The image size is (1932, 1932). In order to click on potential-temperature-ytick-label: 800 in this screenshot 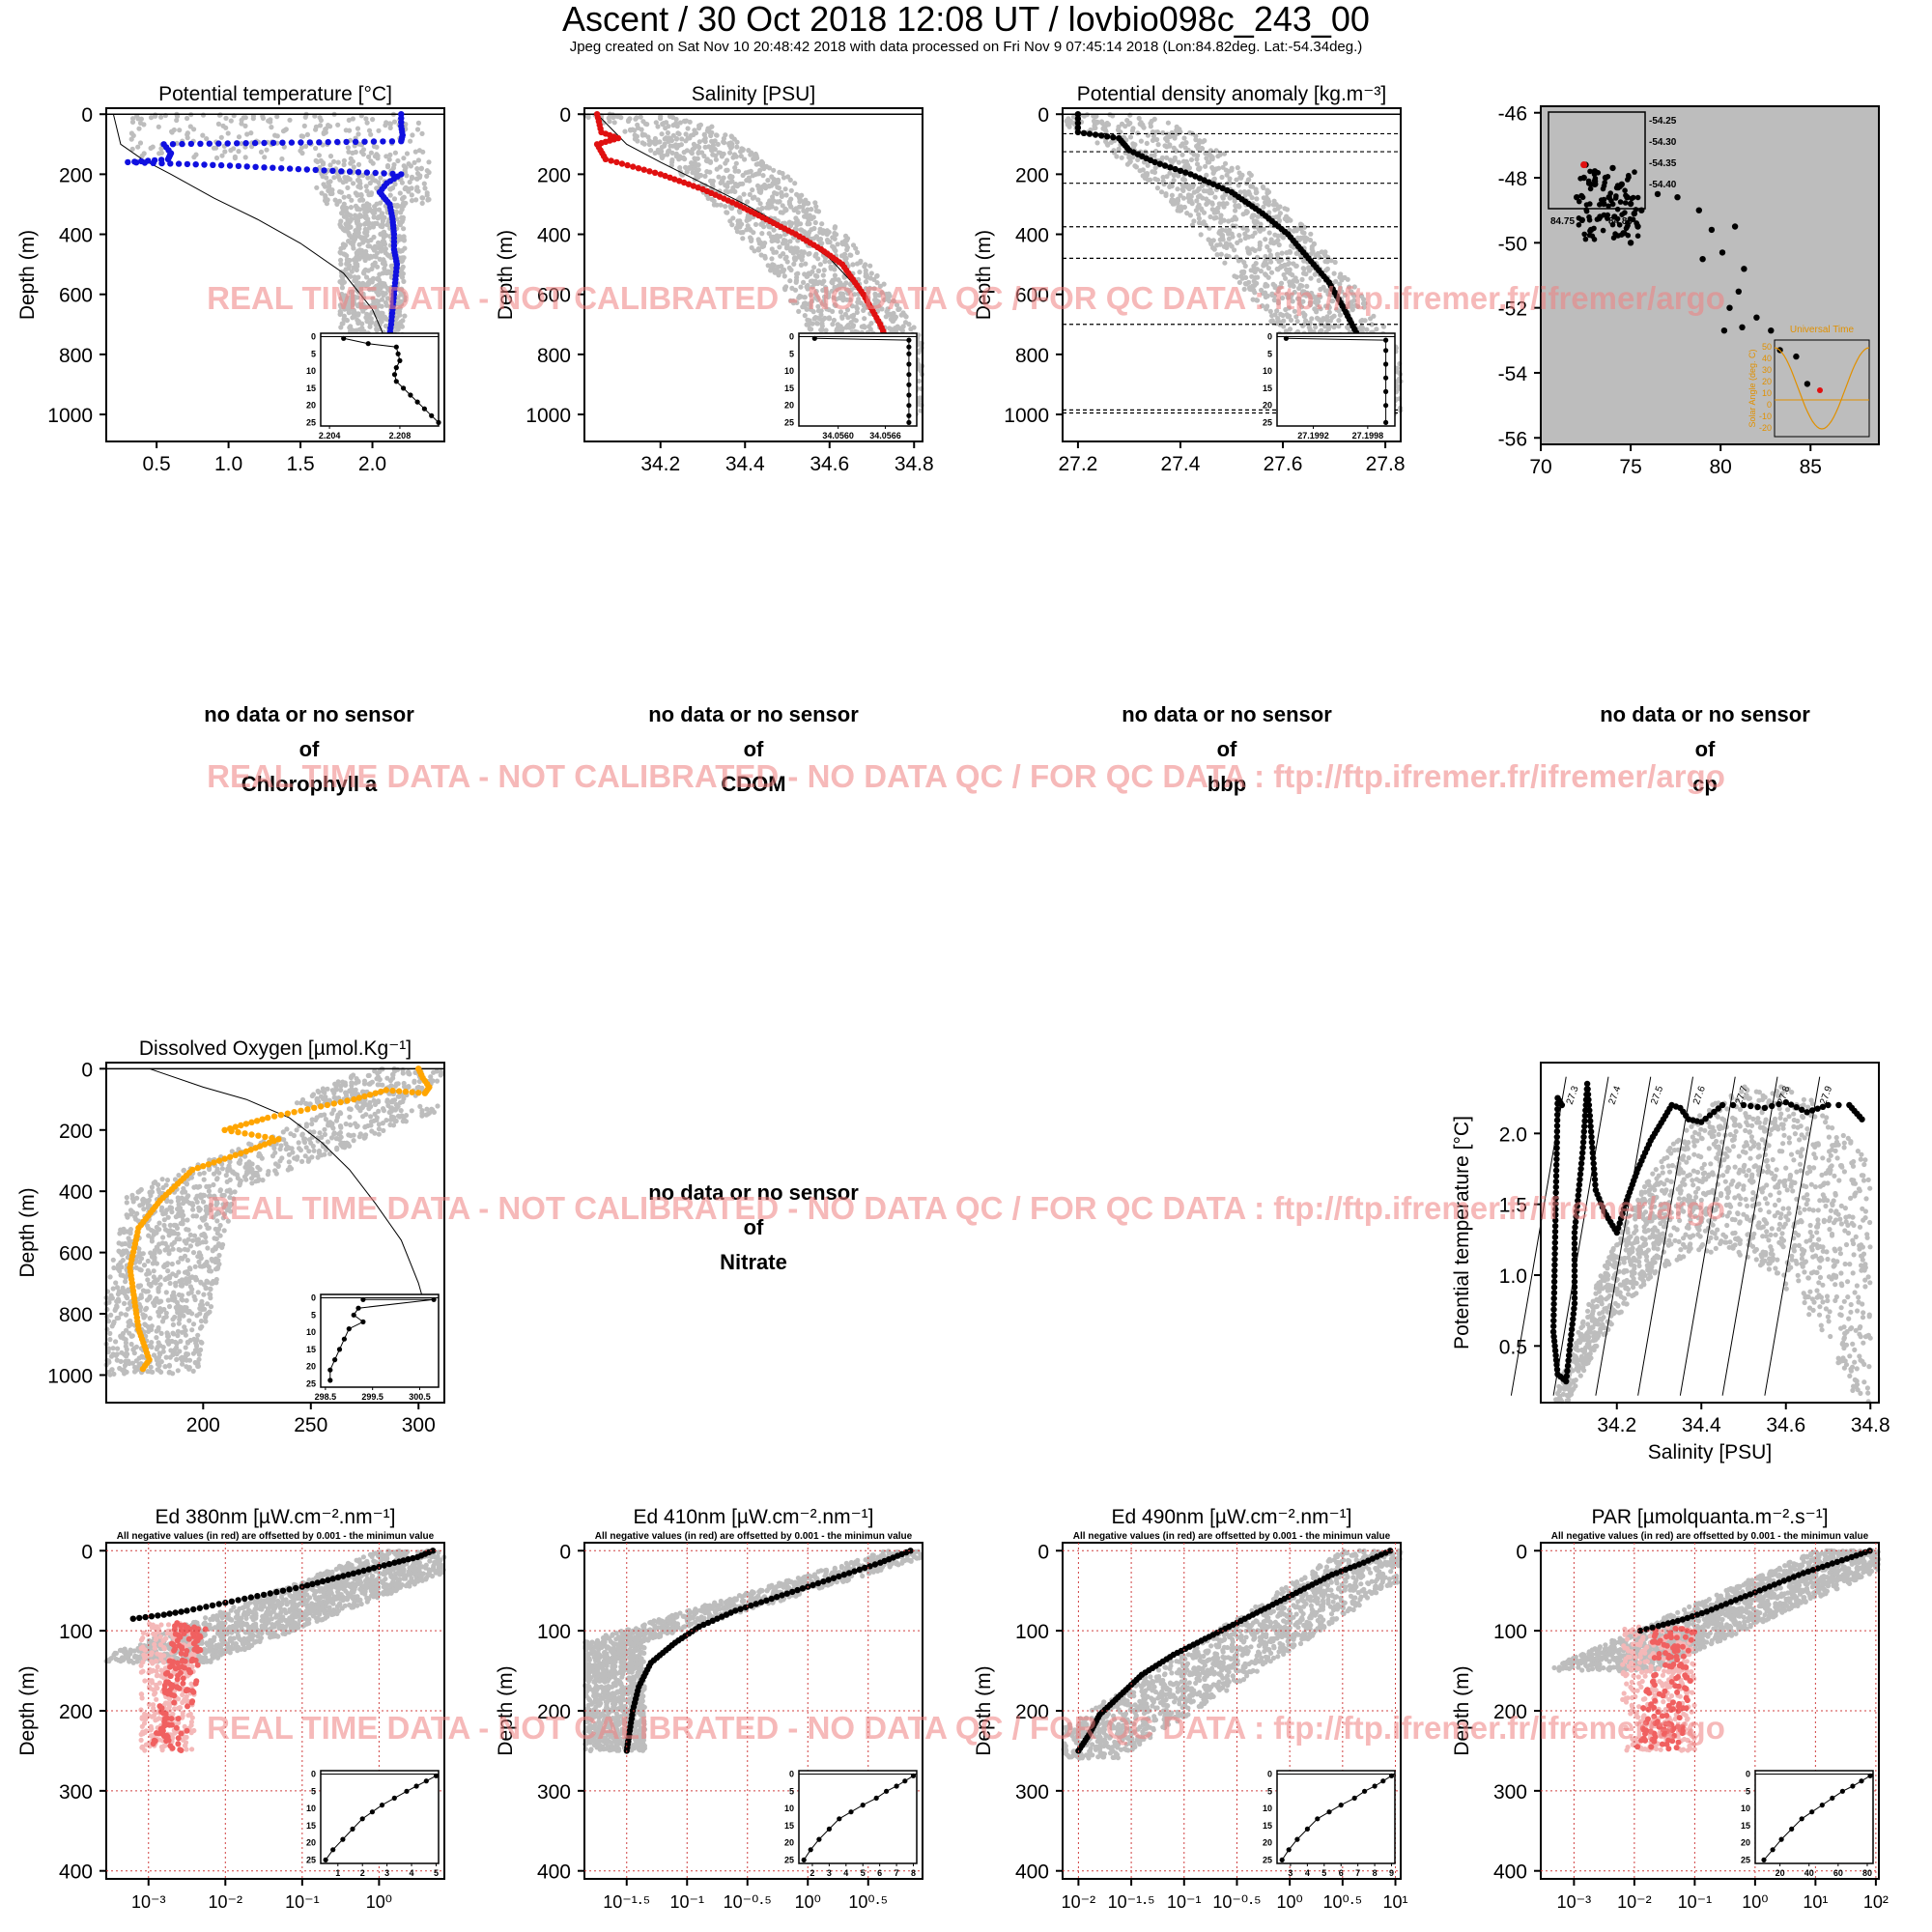, I will do `click(76, 356)`.